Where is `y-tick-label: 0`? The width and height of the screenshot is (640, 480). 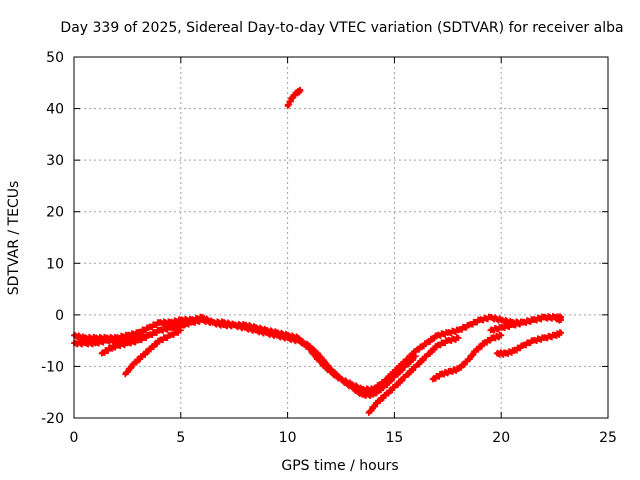 y-tick-label: 0 is located at coordinates (59, 316).